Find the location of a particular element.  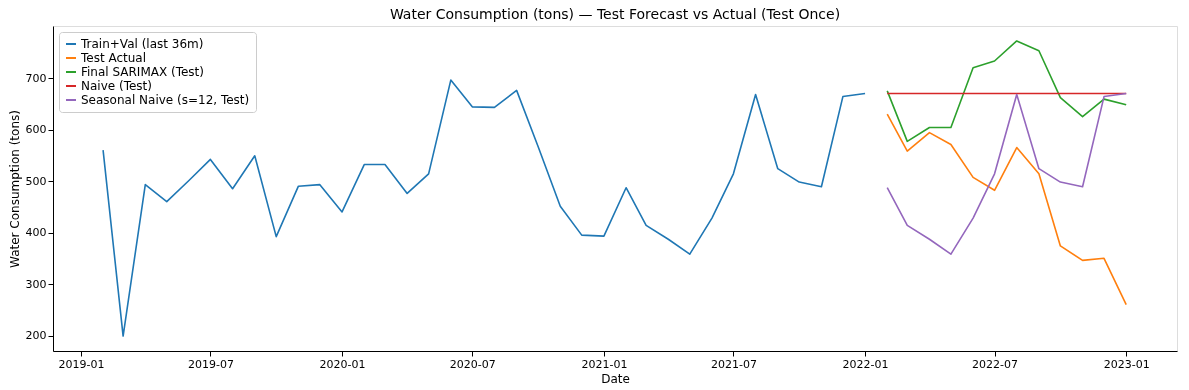

x-tick-label: 2020-07 is located at coordinates (472, 364).